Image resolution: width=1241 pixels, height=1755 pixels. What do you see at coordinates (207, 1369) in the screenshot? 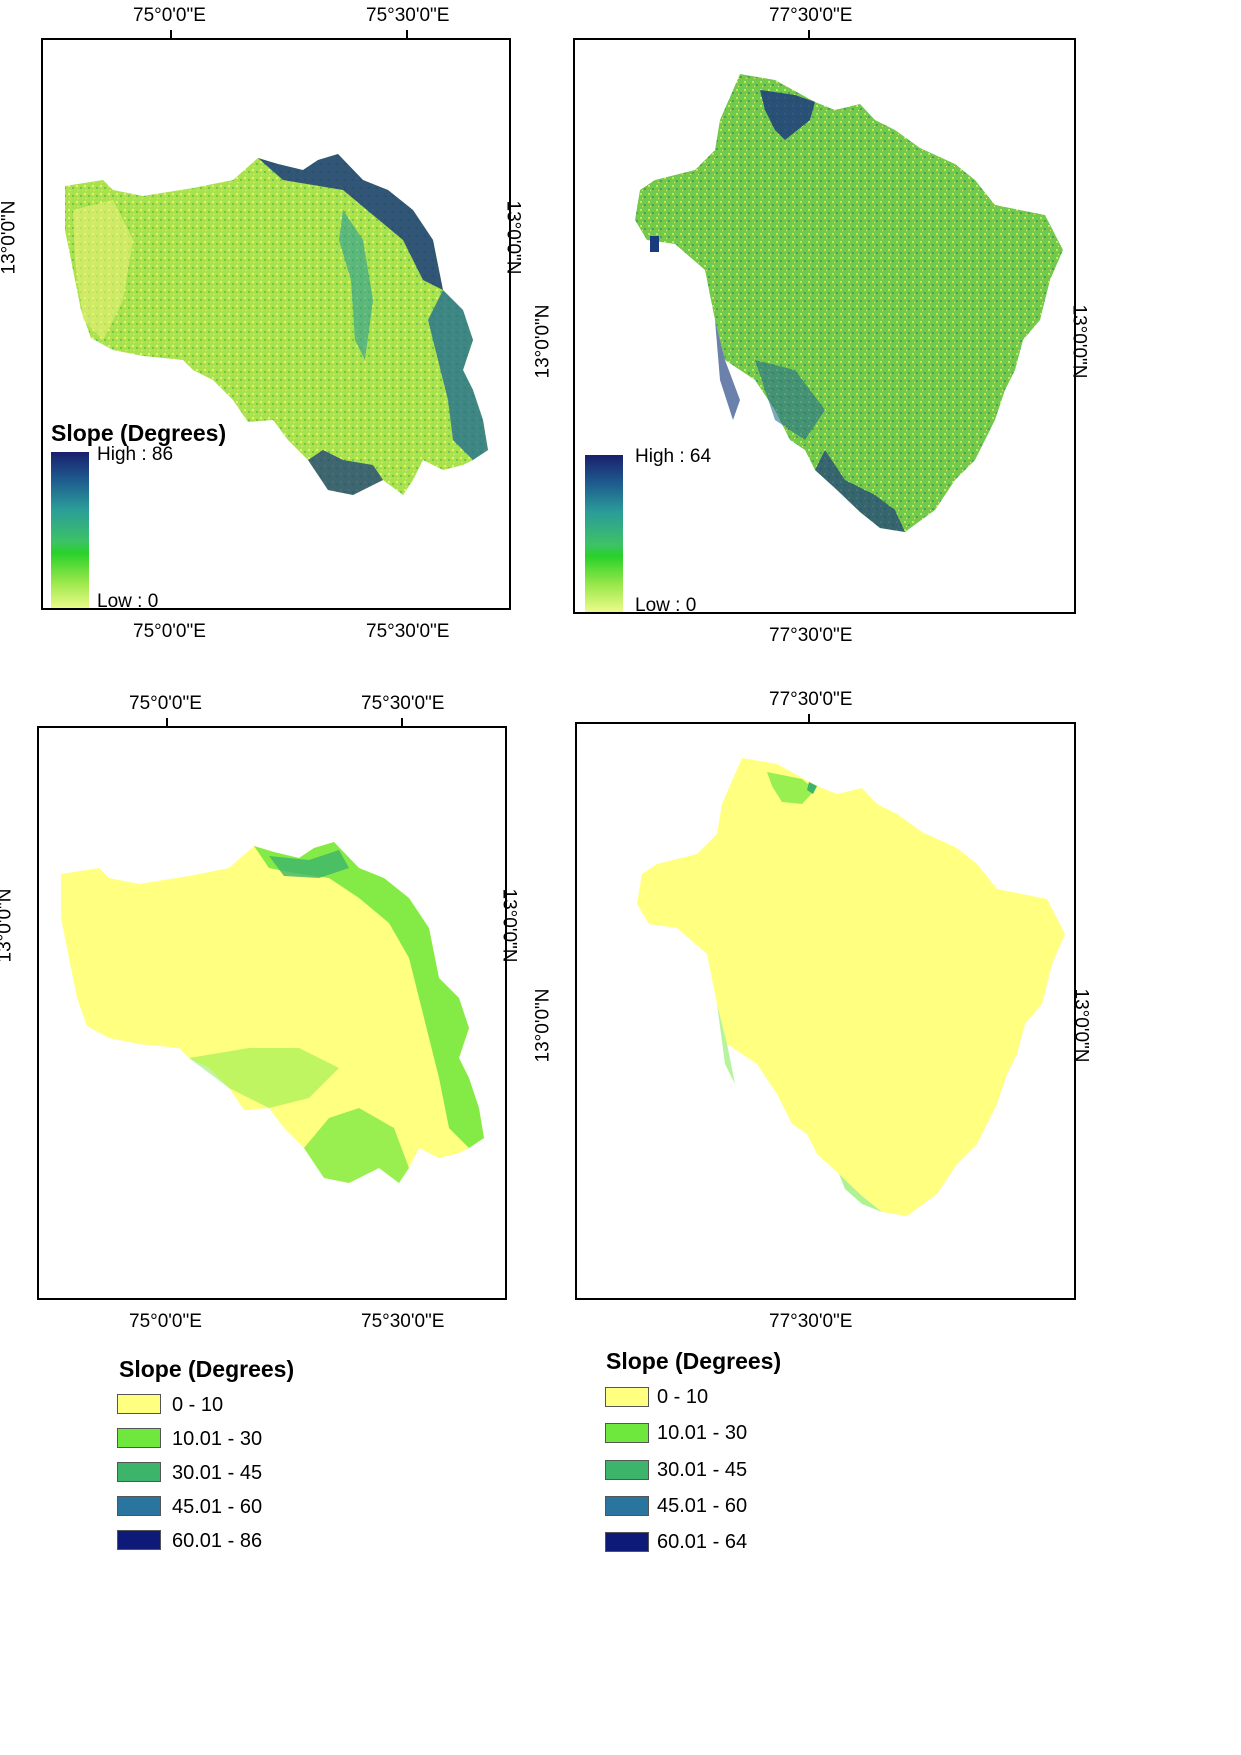
I see `class-legend-title-west: Slope (Degrees)` at bounding box center [207, 1369].